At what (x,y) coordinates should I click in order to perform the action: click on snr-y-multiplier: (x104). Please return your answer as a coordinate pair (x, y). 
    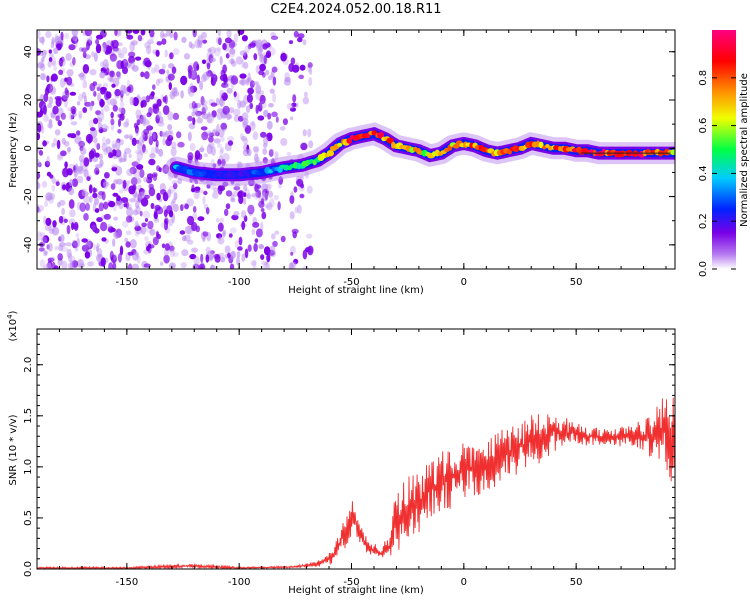
    Looking at the image, I should click on (12, 325).